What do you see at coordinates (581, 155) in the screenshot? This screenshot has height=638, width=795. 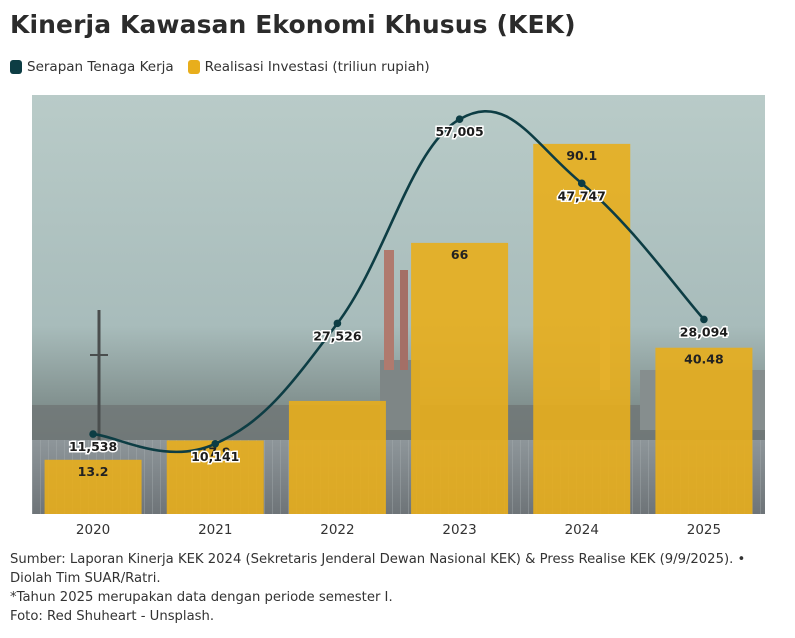 I see `bar-label-2024: 90.1` at bounding box center [581, 155].